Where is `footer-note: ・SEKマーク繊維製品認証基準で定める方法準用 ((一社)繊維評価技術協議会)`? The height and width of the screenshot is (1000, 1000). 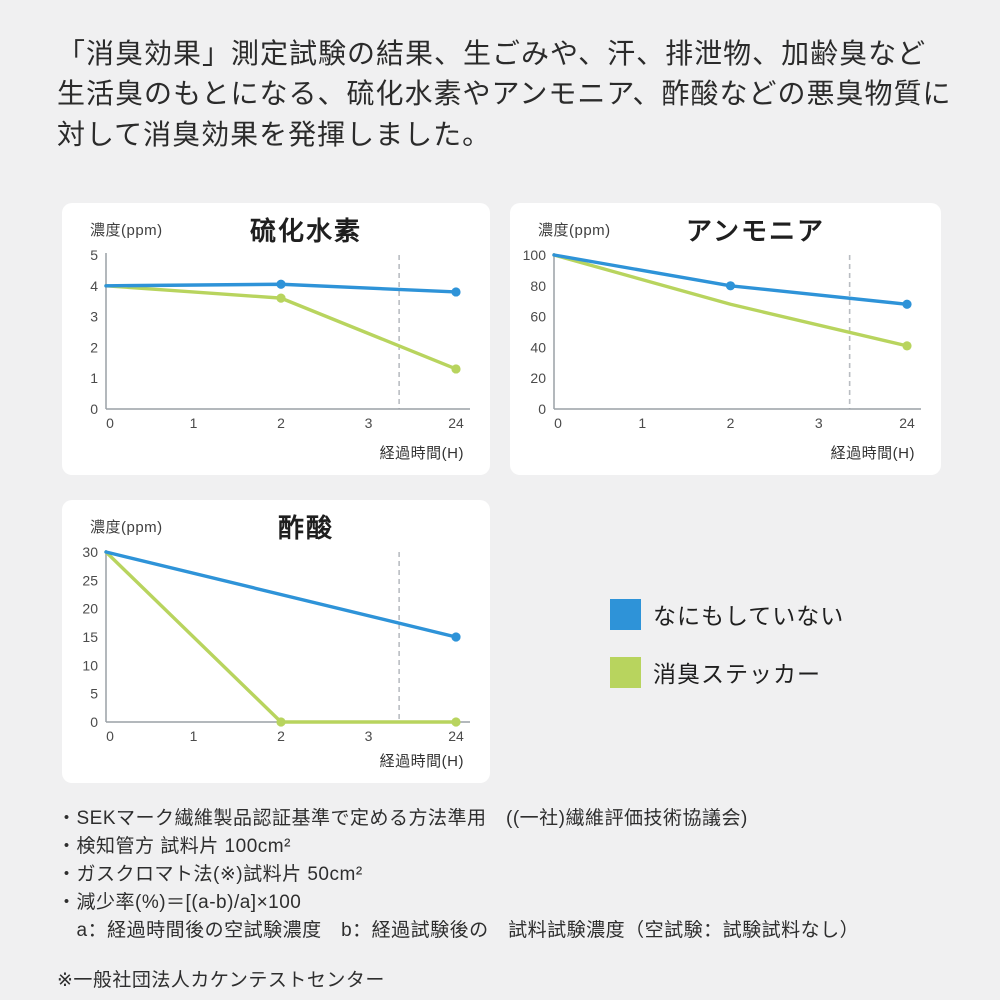 footer-note: ・SEKマーク繊維製品認証基準で定める方法準用 ((一社)繊維評価技術協議会) is located at coordinates (402, 818).